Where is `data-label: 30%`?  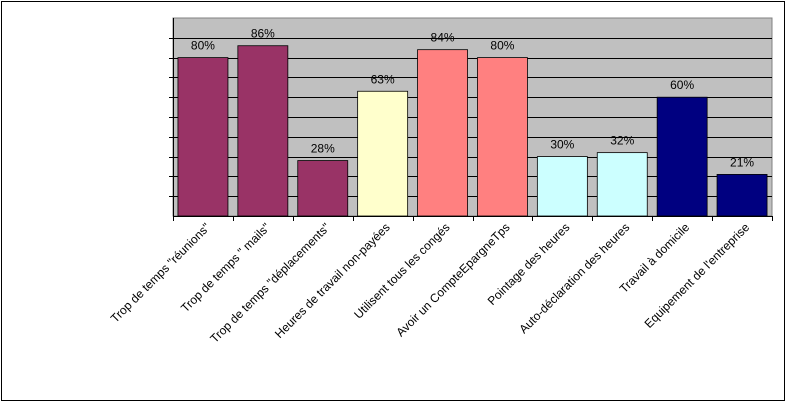 data-label: 30% is located at coordinates (562, 145).